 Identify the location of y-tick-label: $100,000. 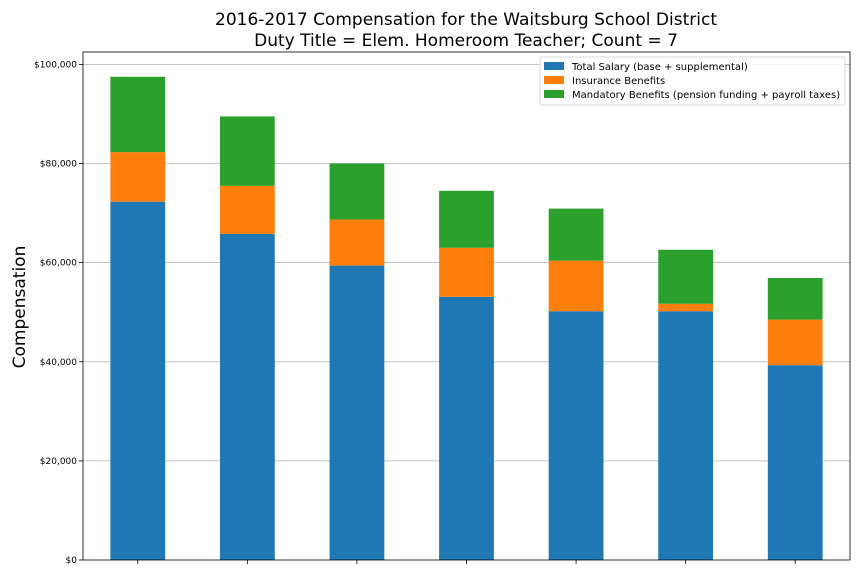
(55, 65).